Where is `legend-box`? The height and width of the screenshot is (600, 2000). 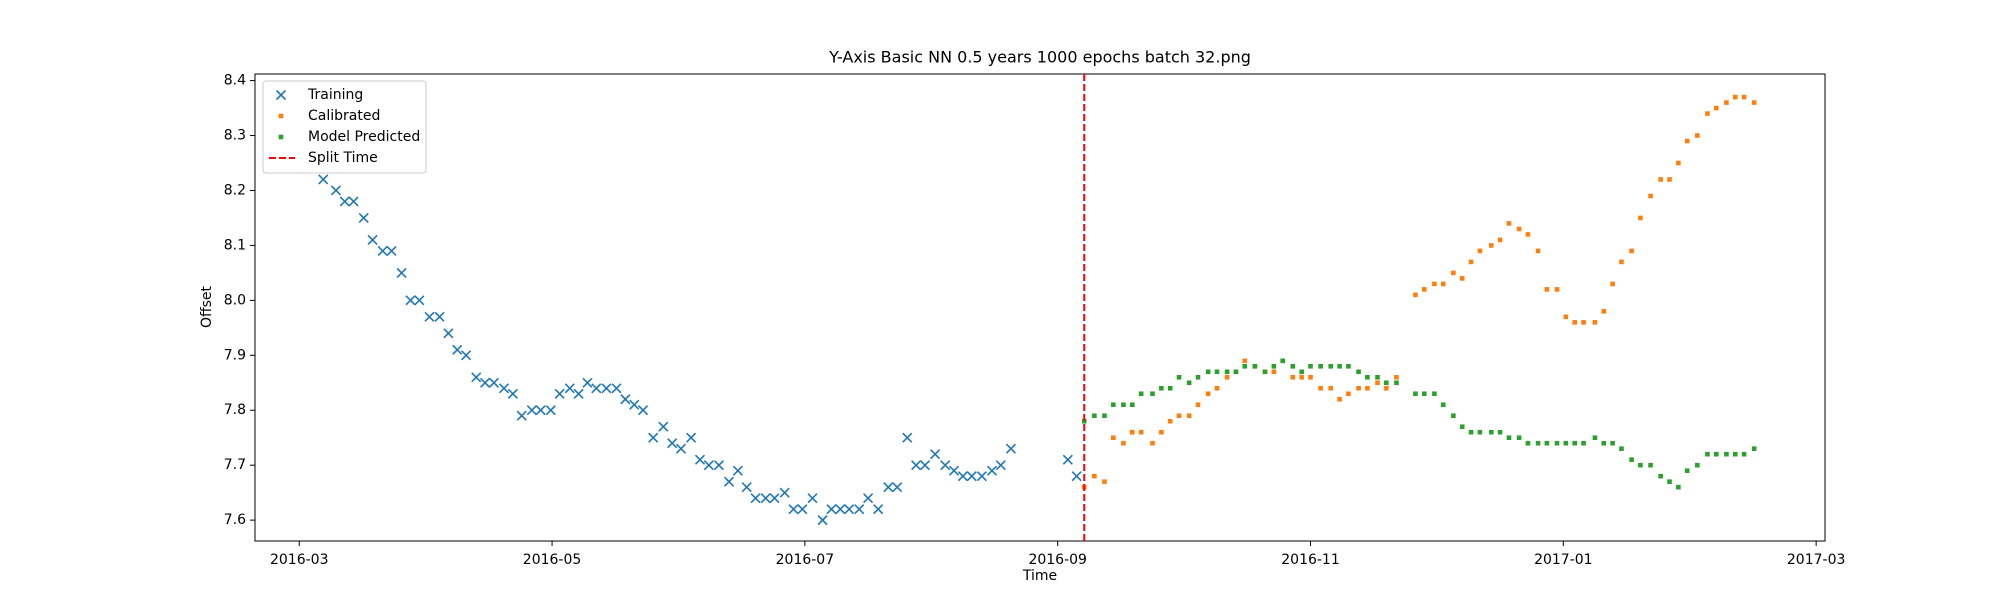 legend-box is located at coordinates (344, 127).